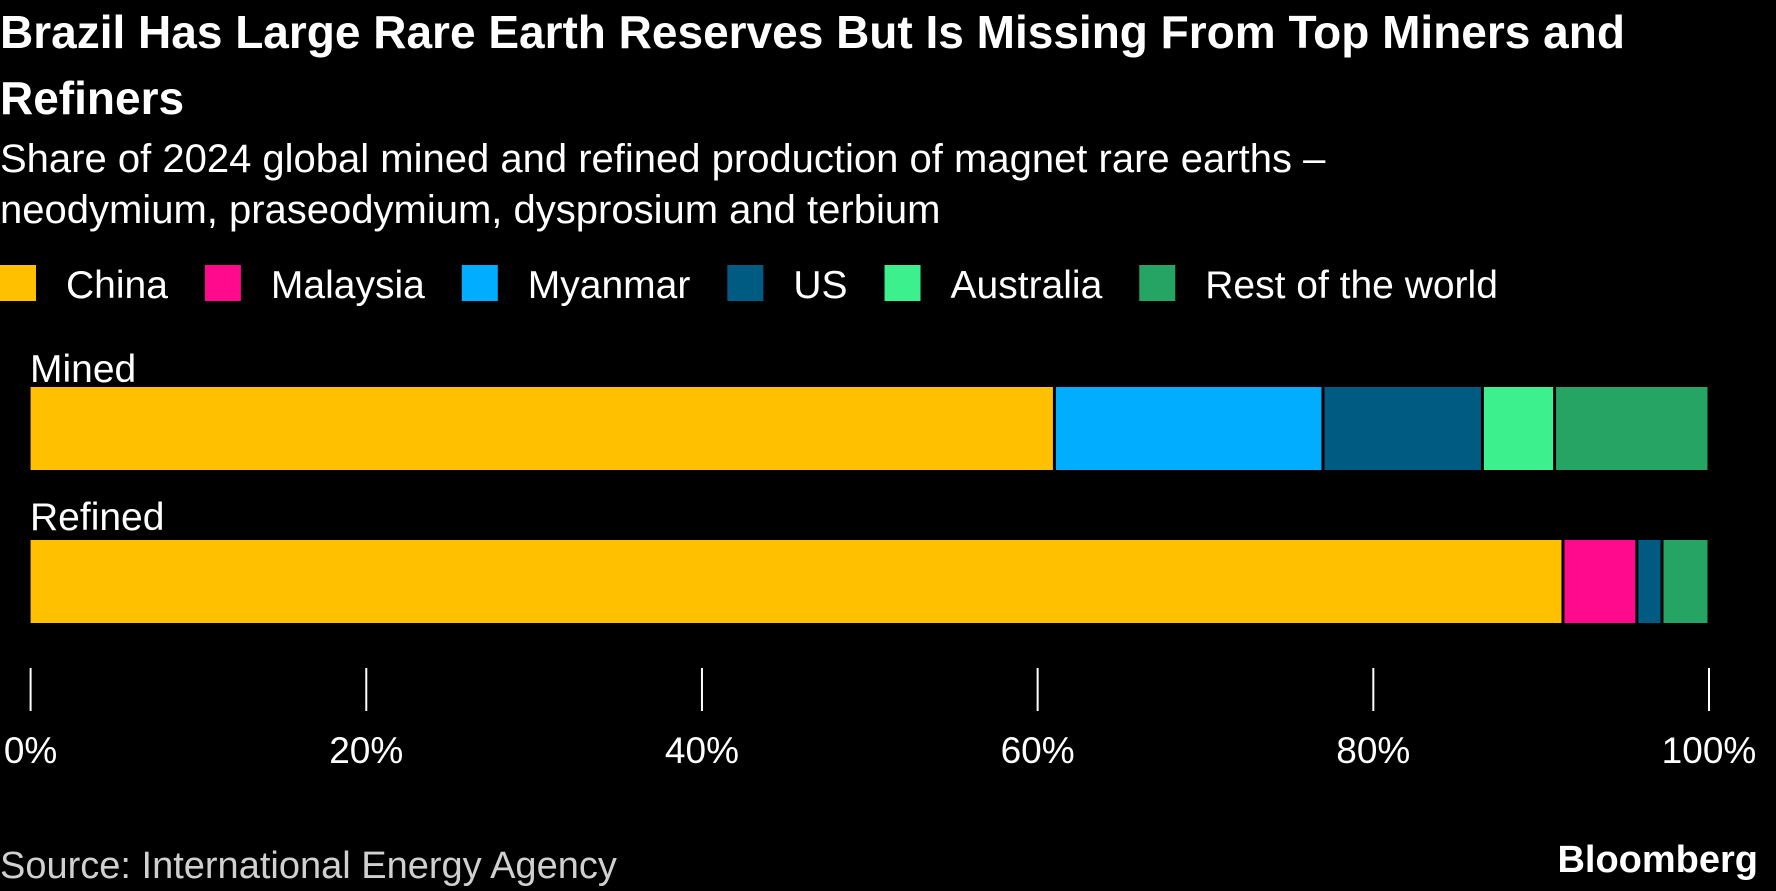 The image size is (1776, 891). What do you see at coordinates (348, 285) in the screenshot?
I see `legend-label: Malaysia` at bounding box center [348, 285].